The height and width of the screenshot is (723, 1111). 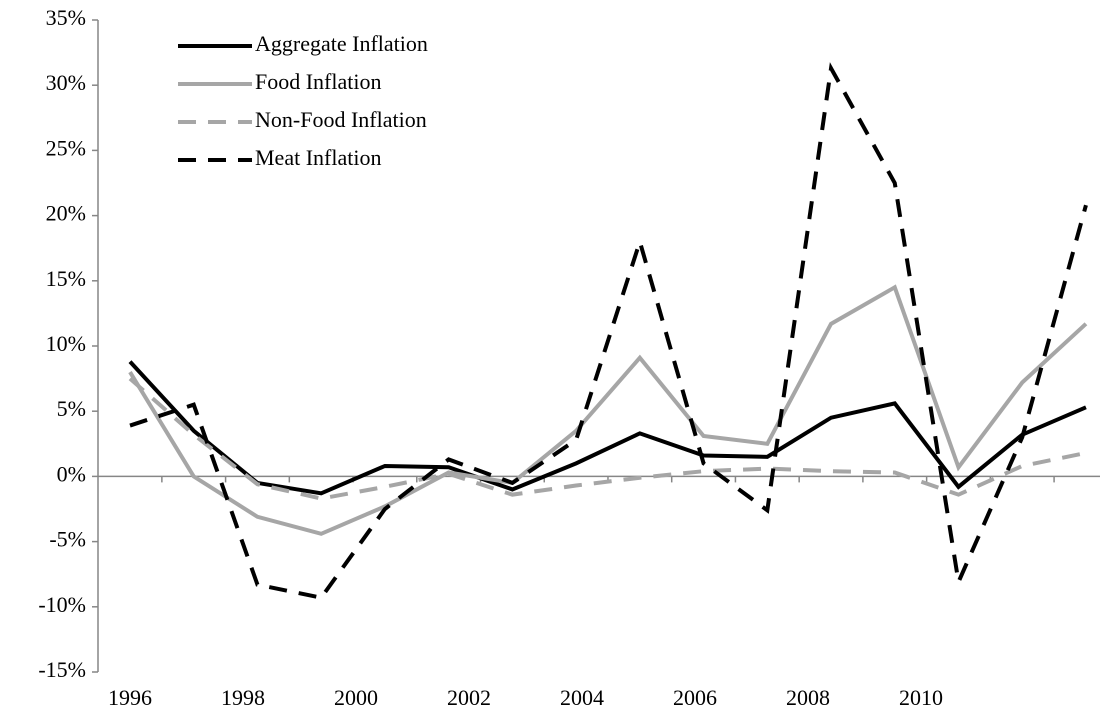 What do you see at coordinates (243, 697) in the screenshot?
I see `x-tick-label: 1998` at bounding box center [243, 697].